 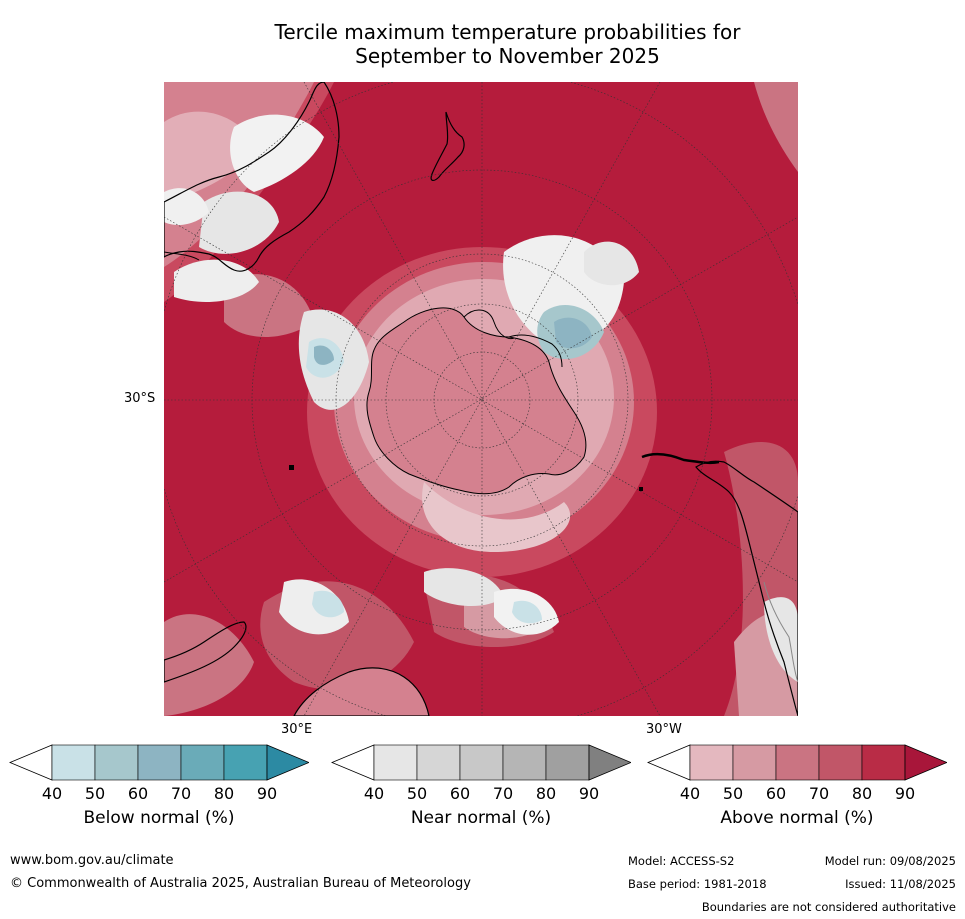 What do you see at coordinates (291, 467) in the screenshot?
I see `kerguelen-island` at bounding box center [291, 467].